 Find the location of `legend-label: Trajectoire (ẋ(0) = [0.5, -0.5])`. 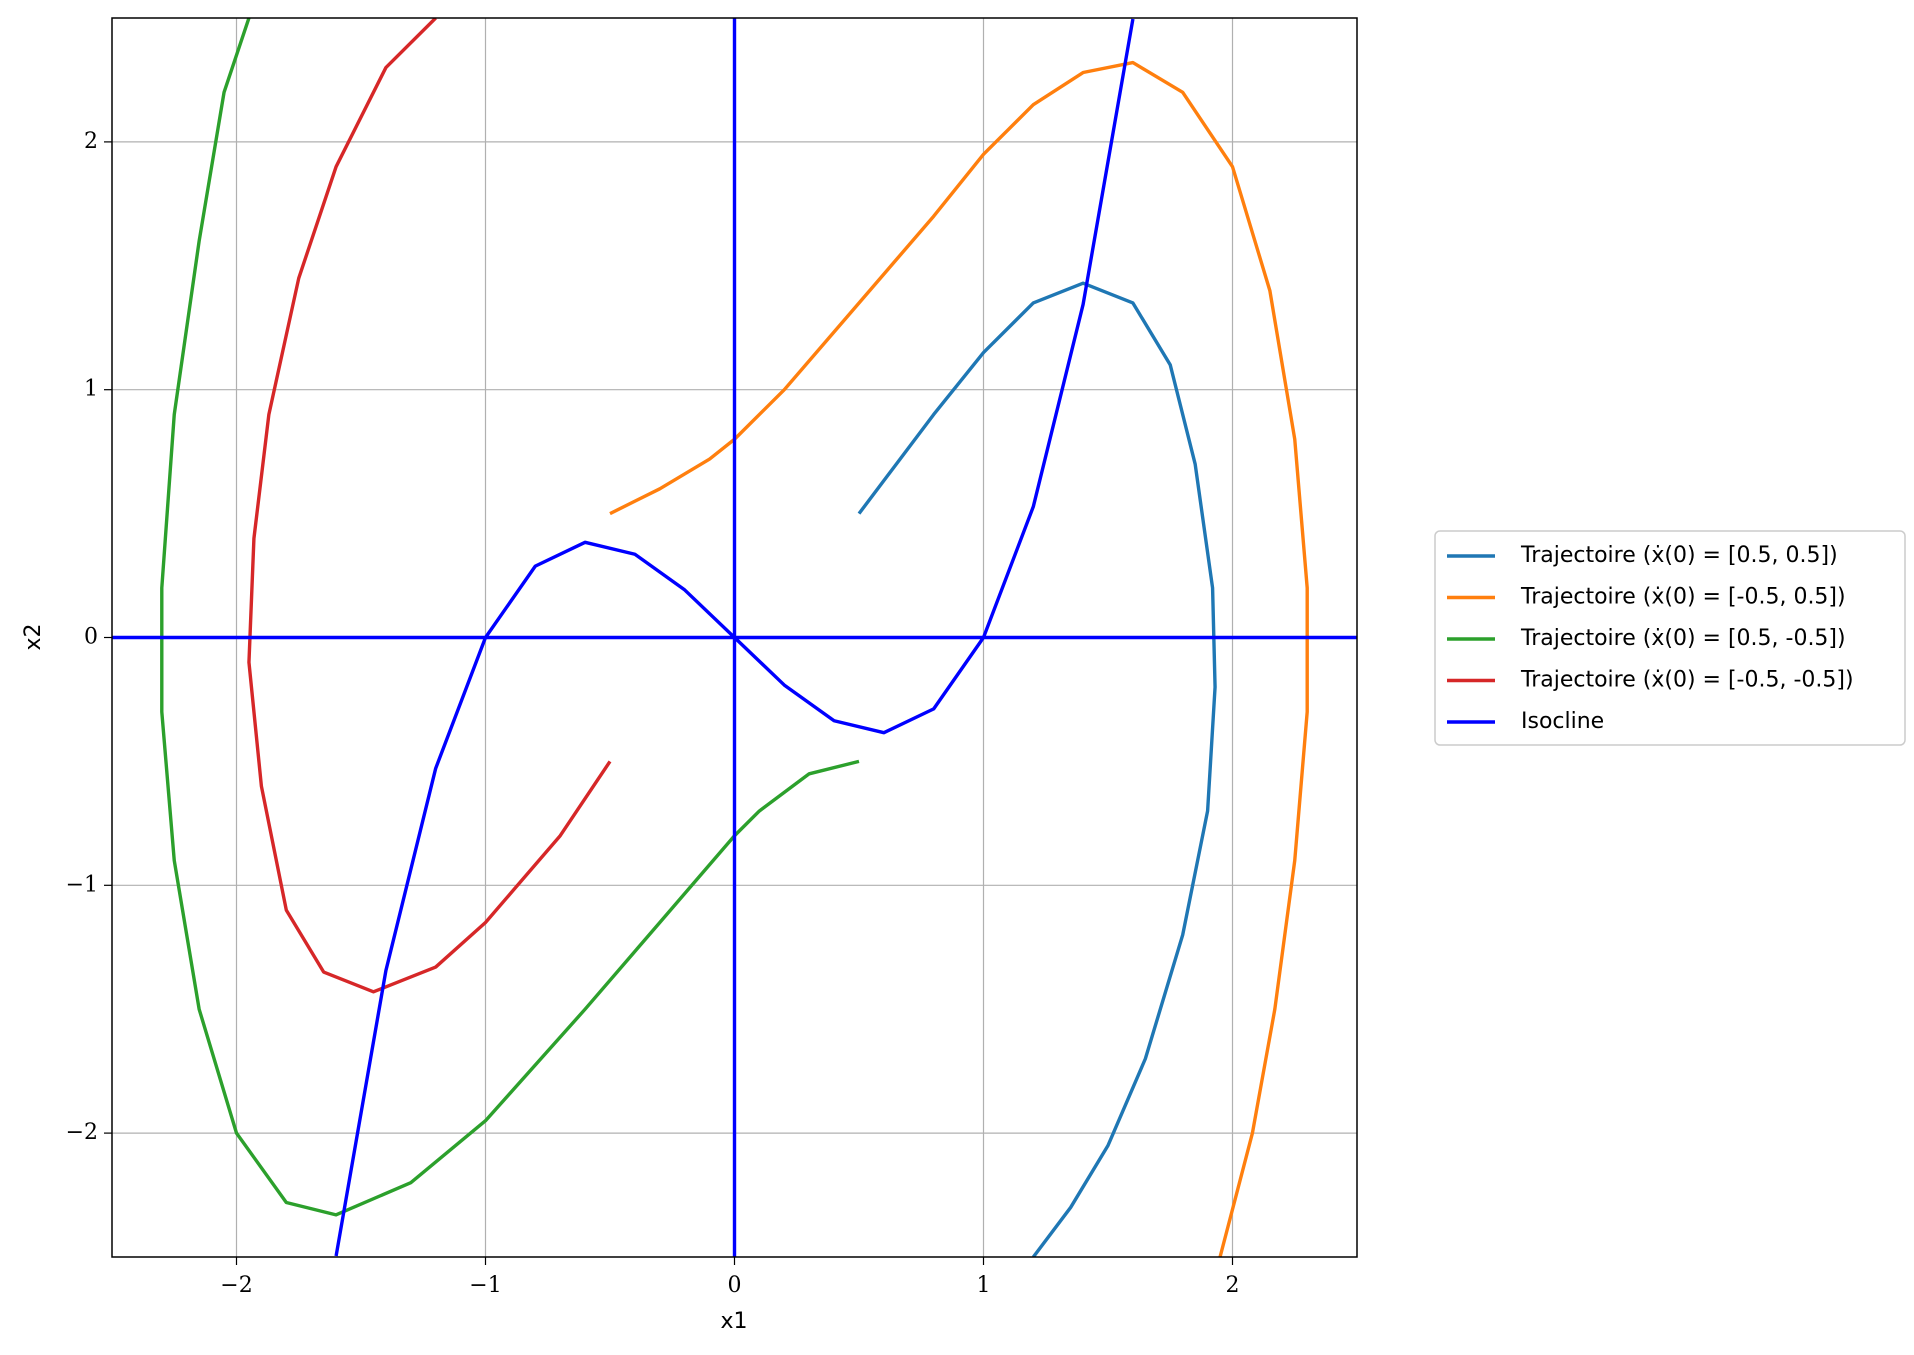

legend-label: Trajectoire (ẋ(0) = [0.5, -0.5]) is located at coordinates (1683, 638).